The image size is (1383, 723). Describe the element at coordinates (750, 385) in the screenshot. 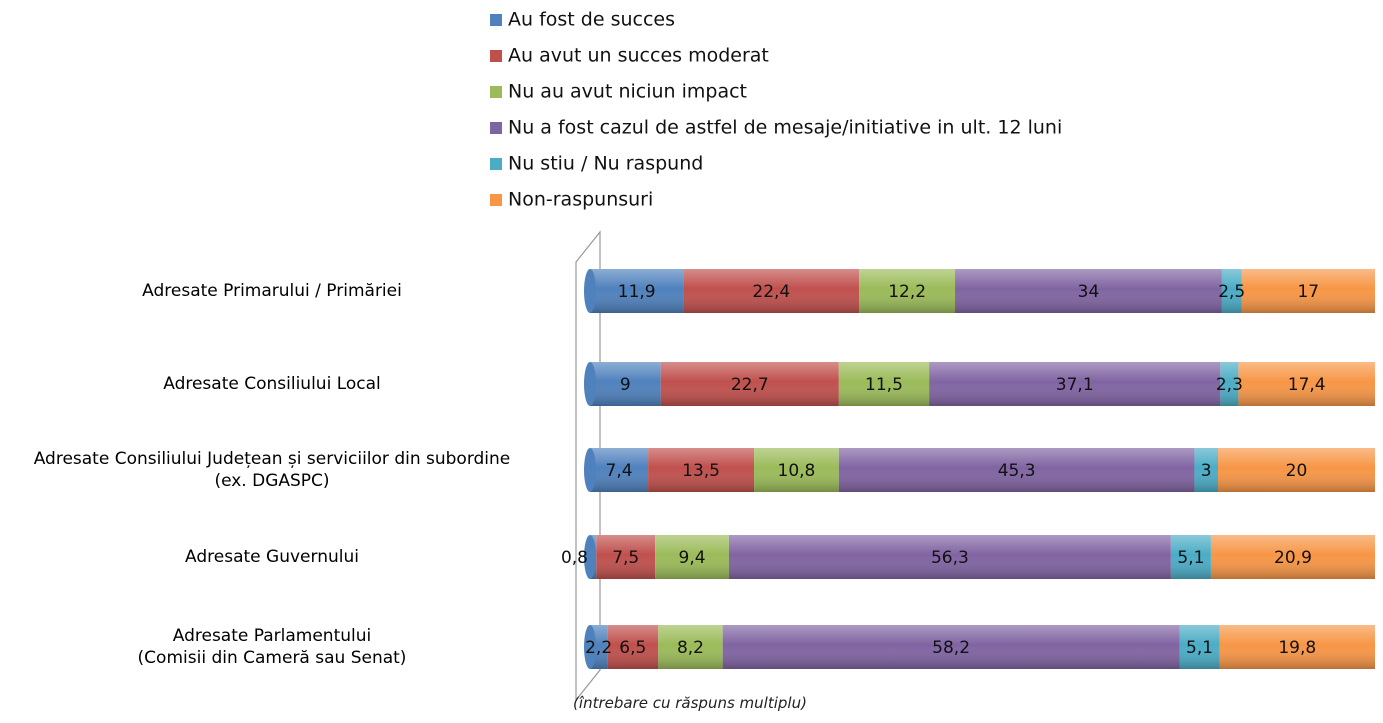

I see `data-label: 22,7` at that location.